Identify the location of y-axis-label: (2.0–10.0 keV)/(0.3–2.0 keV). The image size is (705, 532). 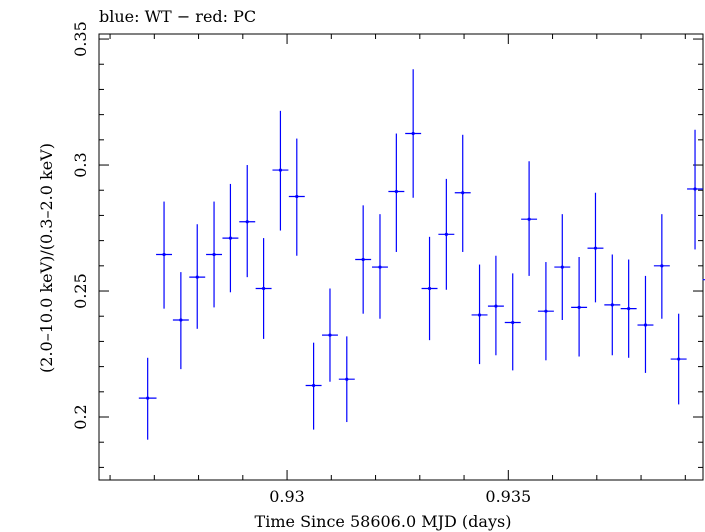
(46, 258).